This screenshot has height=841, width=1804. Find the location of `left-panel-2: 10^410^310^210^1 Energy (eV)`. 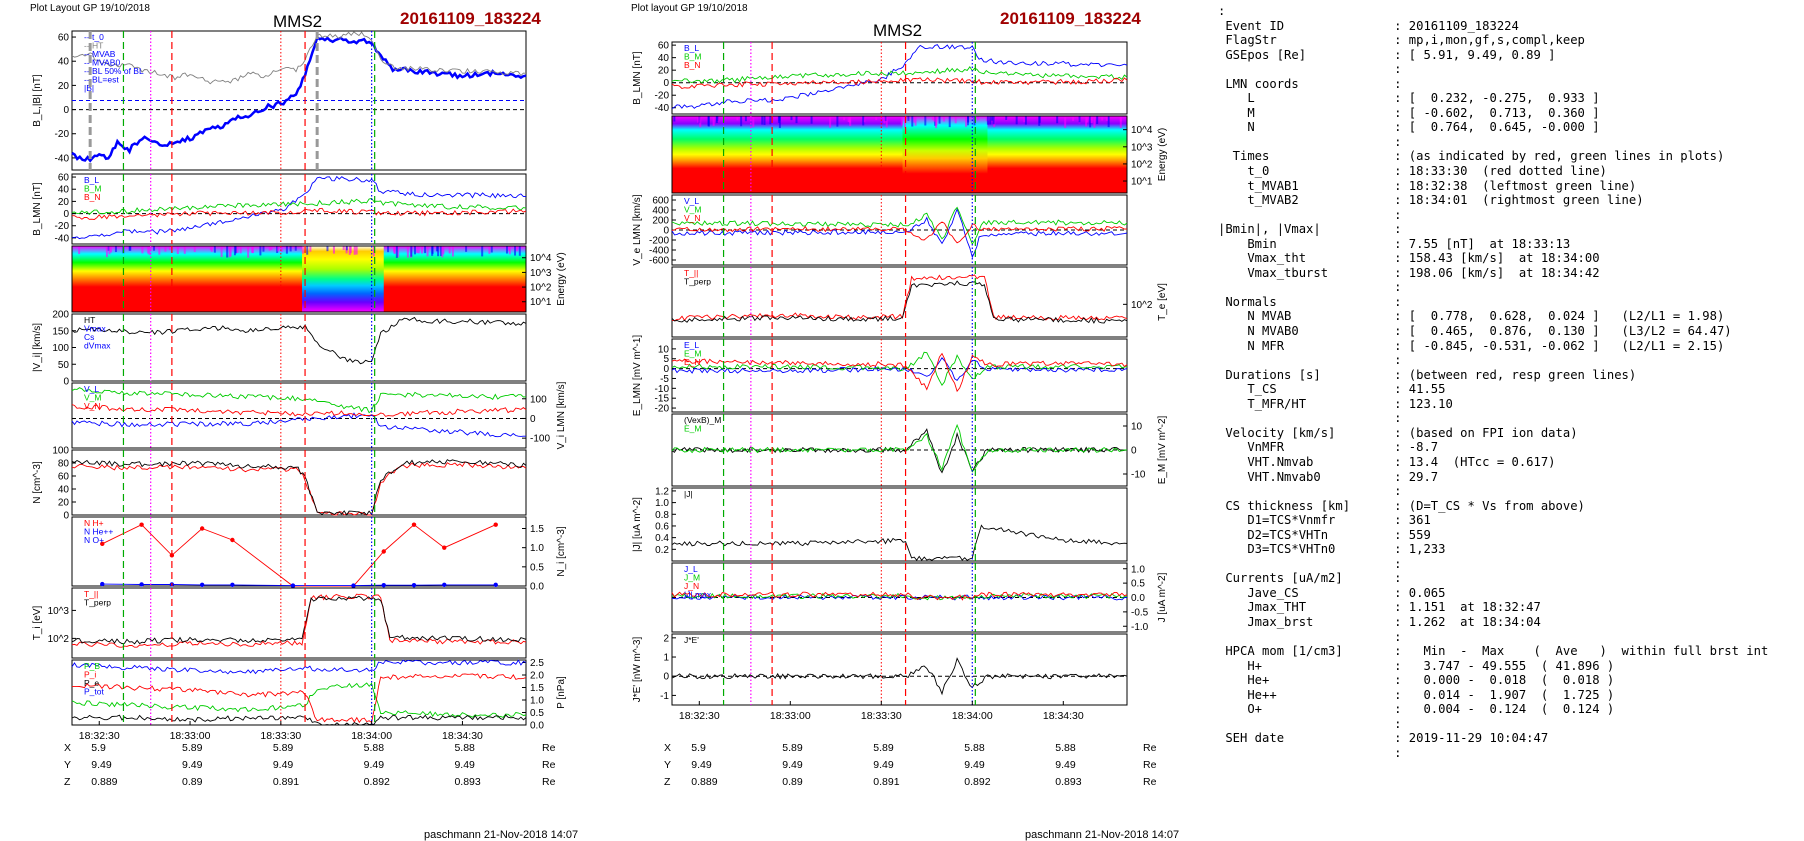

left-panel-2: 10^410^310^210^1 Energy (eV) is located at coordinates (319, 279).